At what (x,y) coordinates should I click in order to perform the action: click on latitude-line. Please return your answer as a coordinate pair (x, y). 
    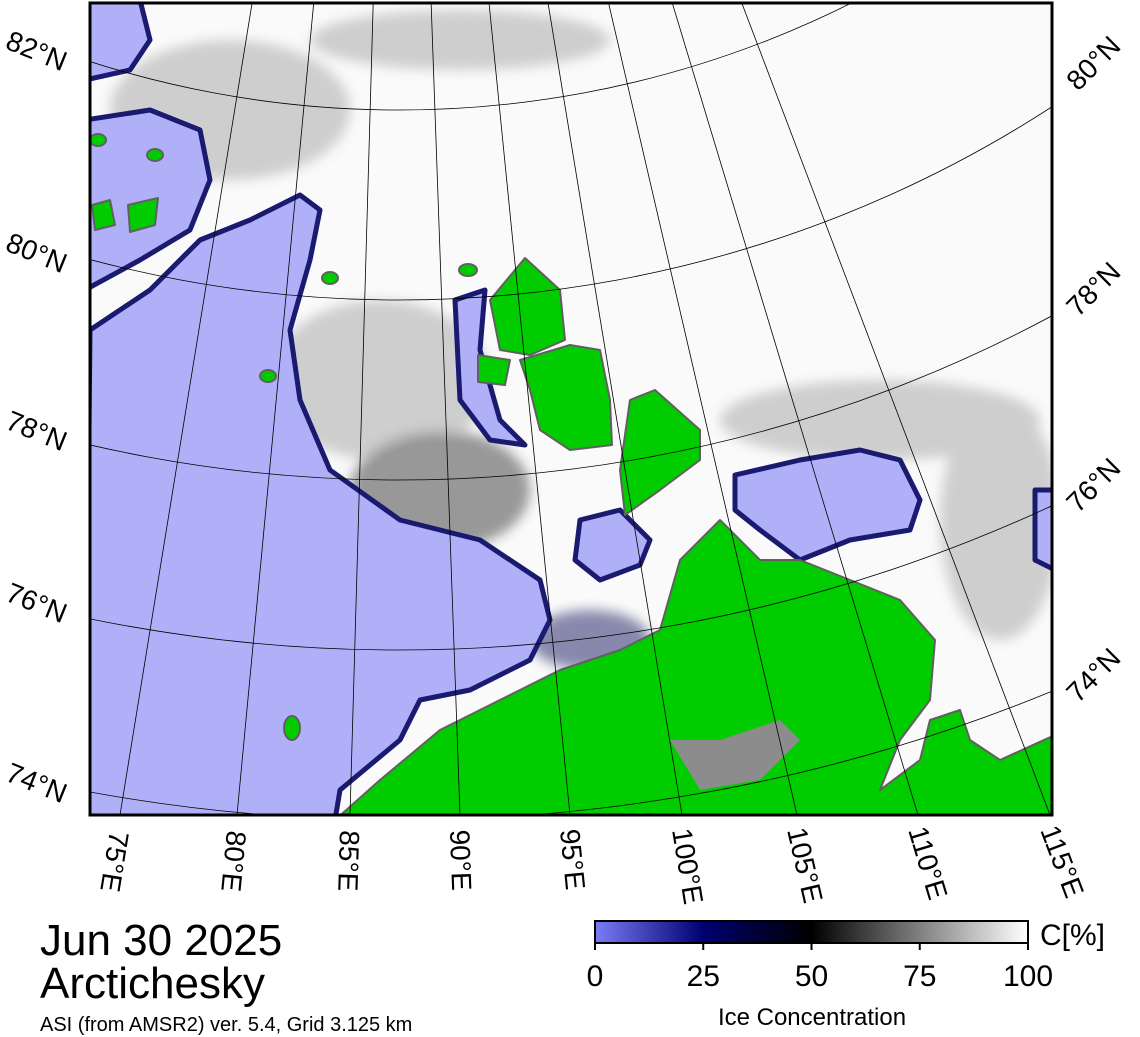
    Looking at the image, I should click on (471, 57).